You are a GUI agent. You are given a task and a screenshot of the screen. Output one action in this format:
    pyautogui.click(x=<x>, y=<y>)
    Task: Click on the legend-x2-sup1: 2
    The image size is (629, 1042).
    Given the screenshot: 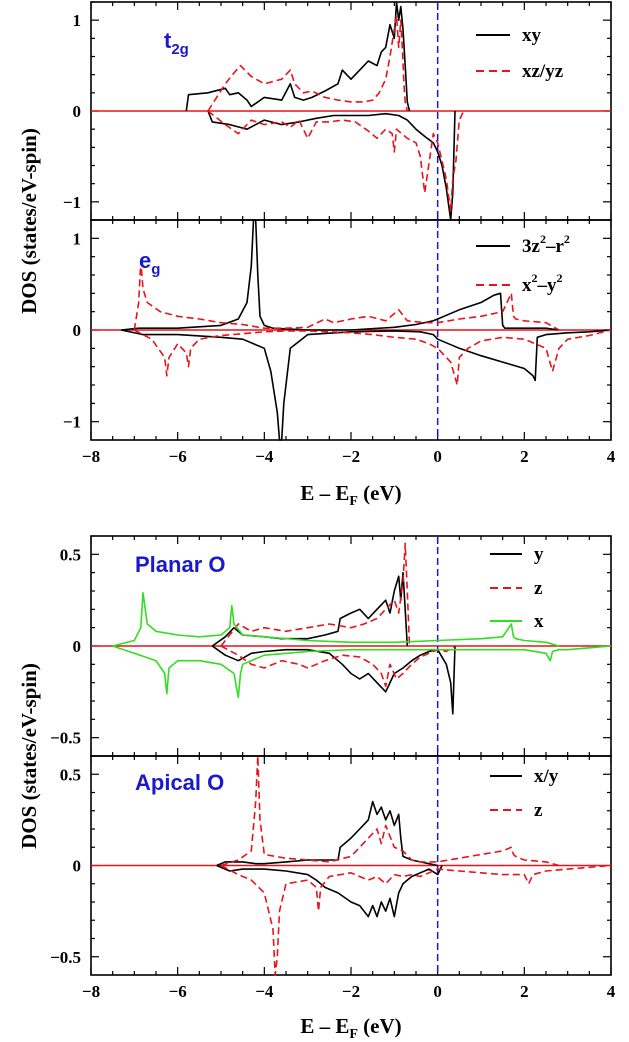 What is the action you would take?
    pyautogui.click(x=535, y=278)
    